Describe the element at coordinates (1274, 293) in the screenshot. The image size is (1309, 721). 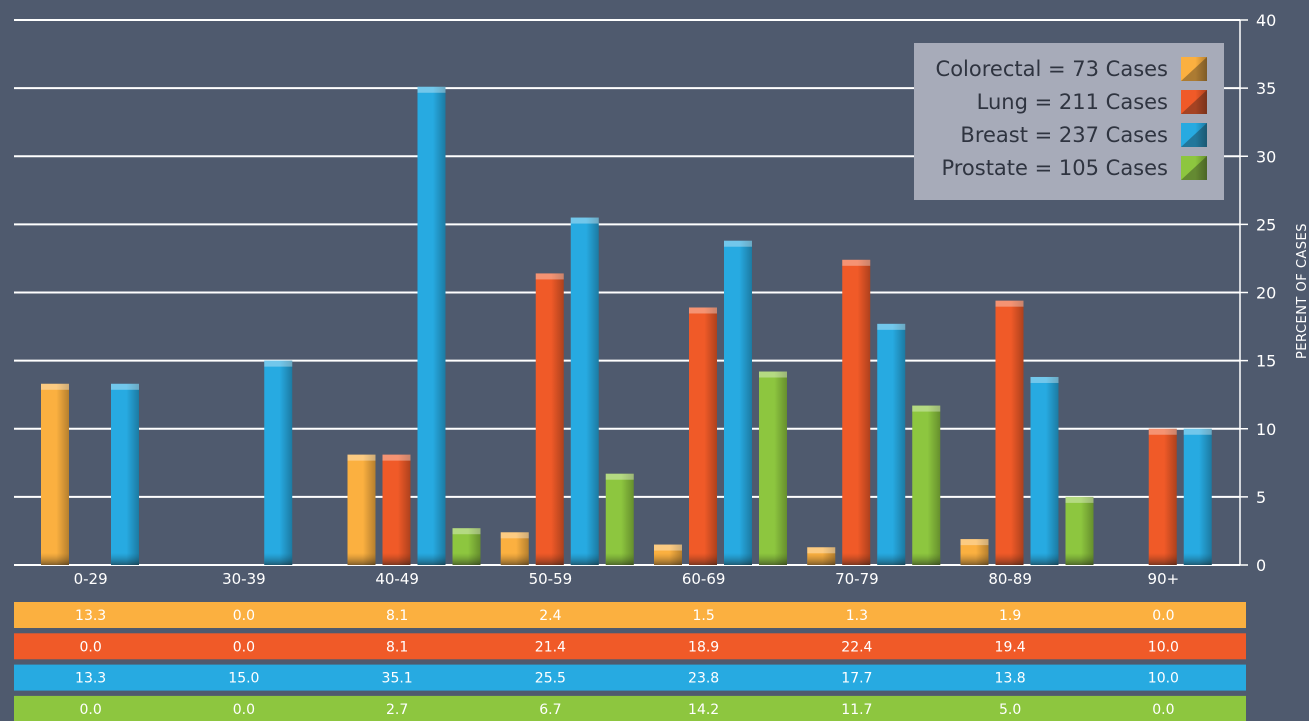
I see `y-axis: 0 5 10 15 20 25 30 35 40 PERCENT OF CASES` at that location.